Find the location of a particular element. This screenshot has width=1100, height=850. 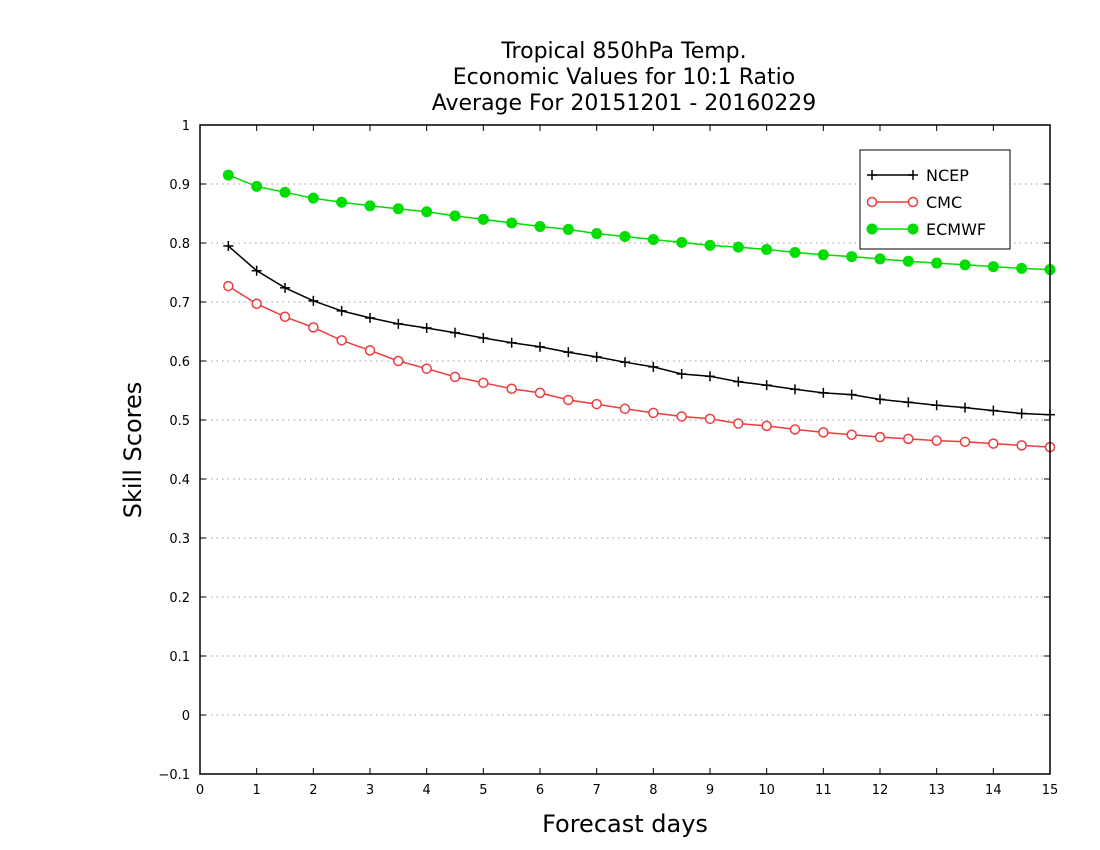

x-tick-label: 13 is located at coordinates (936, 790).